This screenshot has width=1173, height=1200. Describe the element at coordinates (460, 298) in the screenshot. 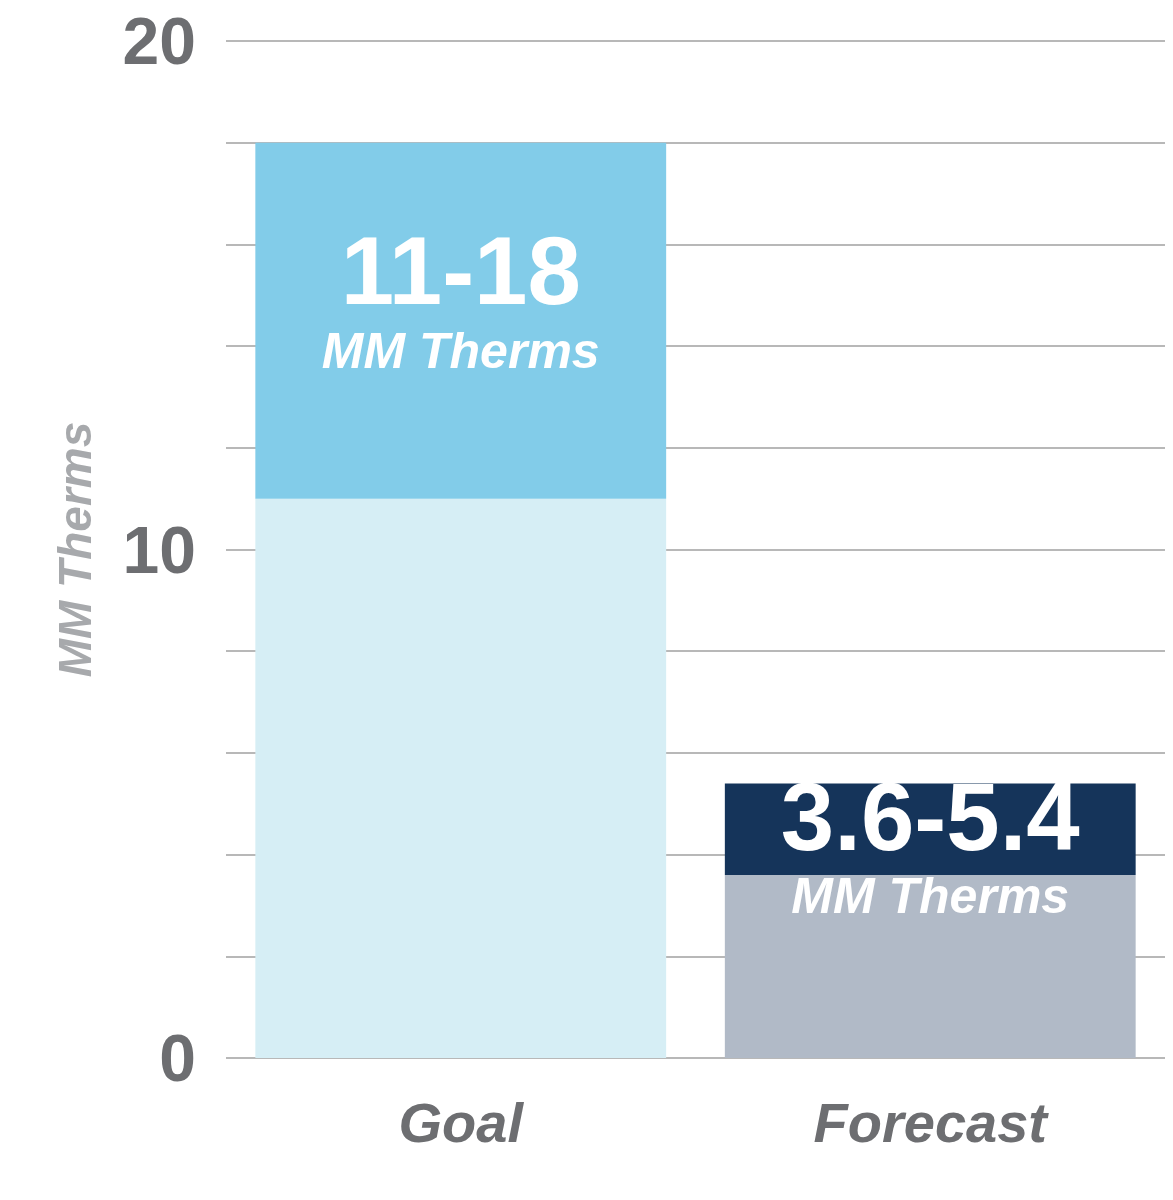

I see `data-label: 11-18 MM Therms` at that location.